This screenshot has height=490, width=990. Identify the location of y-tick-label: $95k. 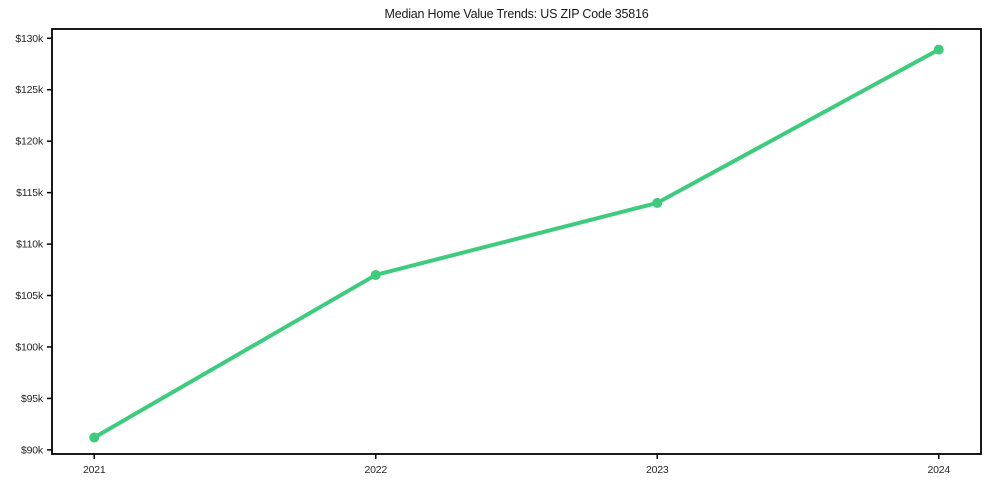
(32, 399).